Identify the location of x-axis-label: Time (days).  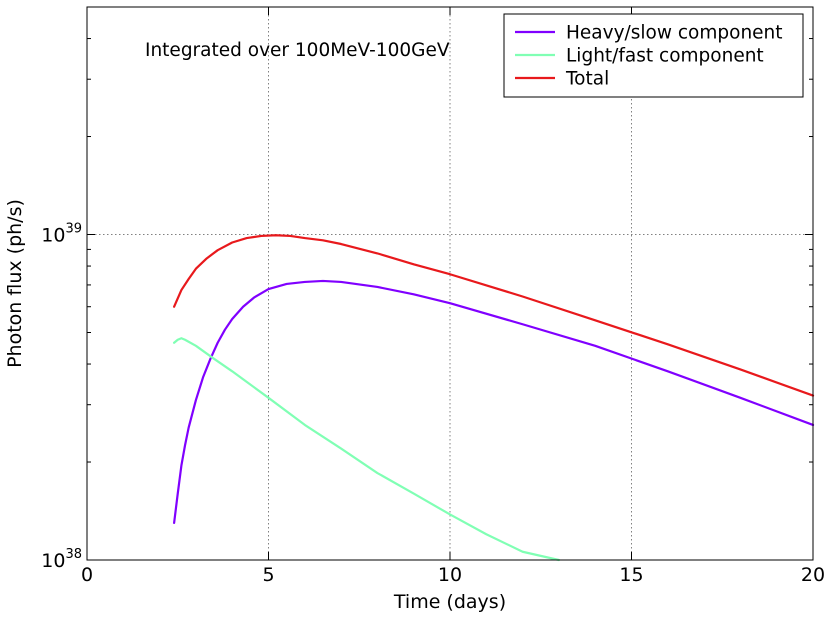
(449, 602).